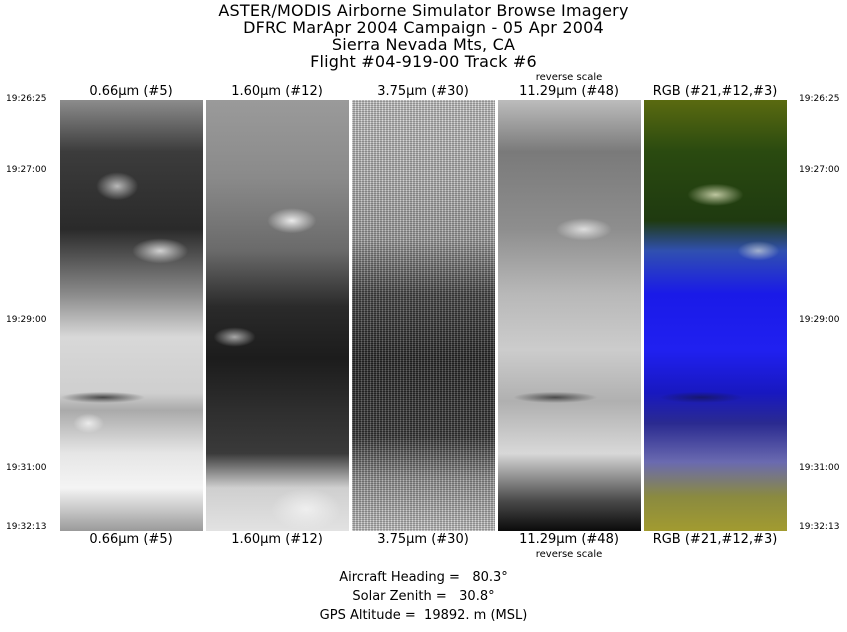  I want to click on solar-zenith: Solar Zenith = 30.8°, so click(423, 596).